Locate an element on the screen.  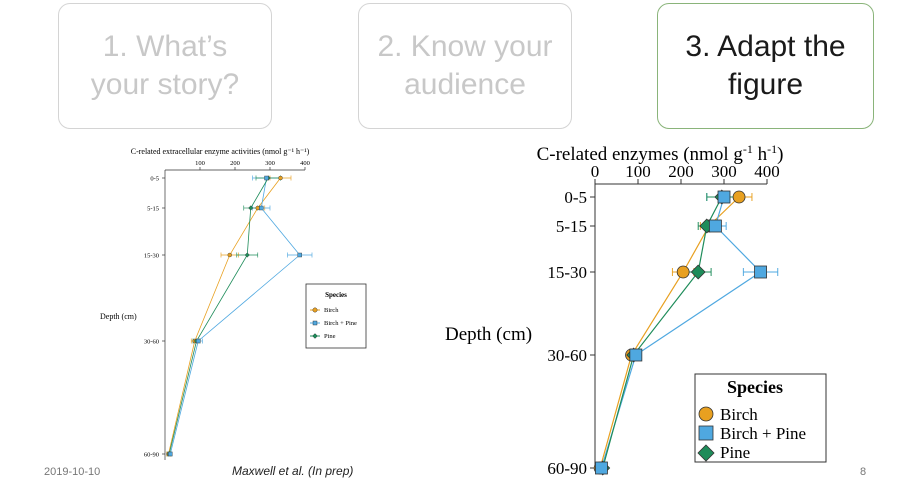
step-2-line2: audience is located at coordinates (465, 84).